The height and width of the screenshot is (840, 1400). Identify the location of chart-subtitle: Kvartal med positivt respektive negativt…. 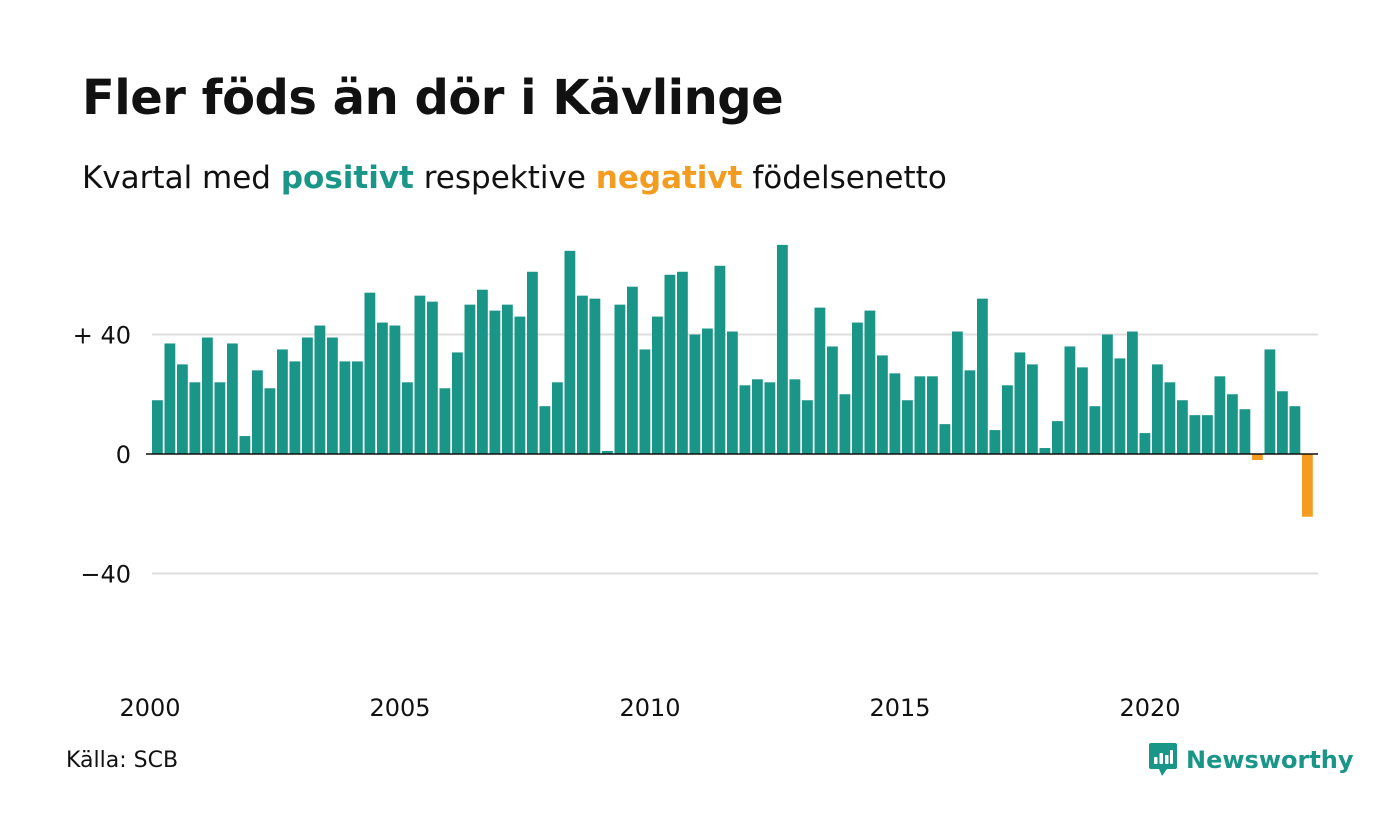
(514, 178).